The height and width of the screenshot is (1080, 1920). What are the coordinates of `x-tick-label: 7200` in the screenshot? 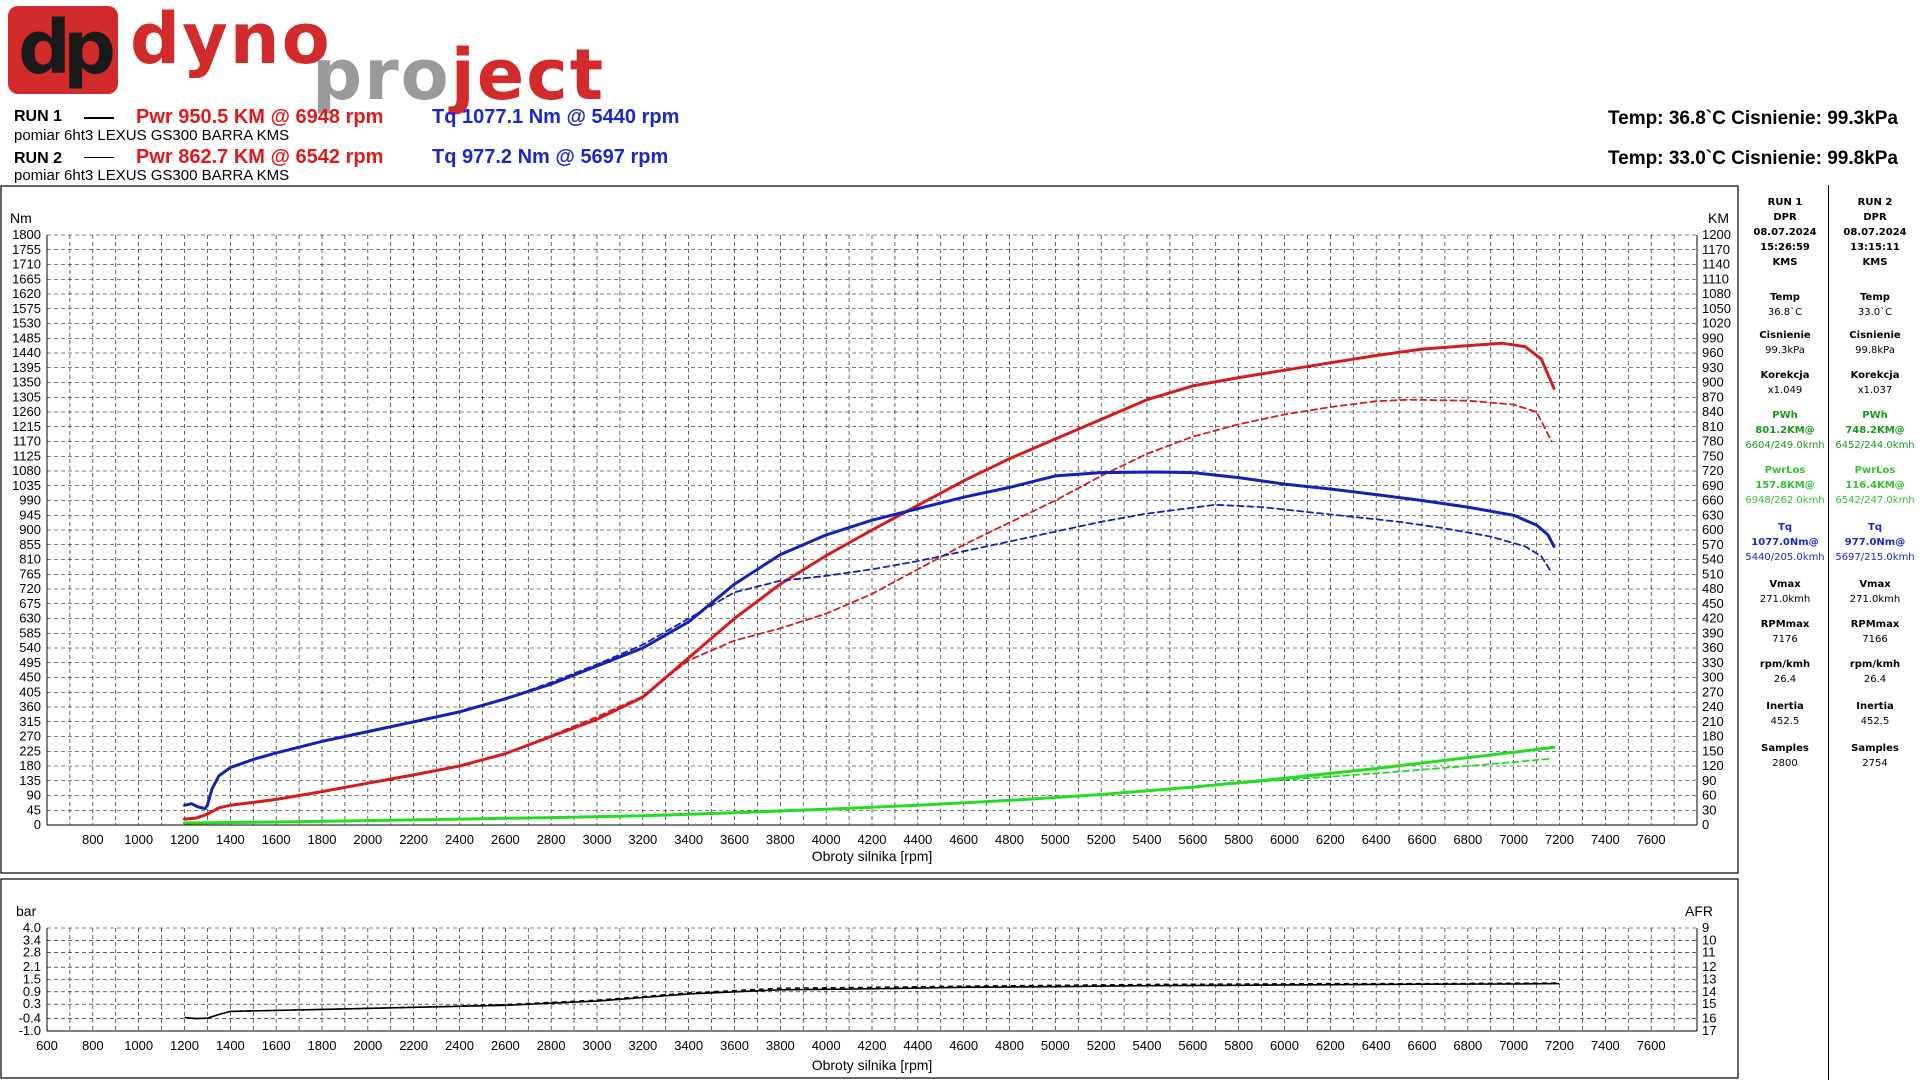 It's located at (1559, 1045).